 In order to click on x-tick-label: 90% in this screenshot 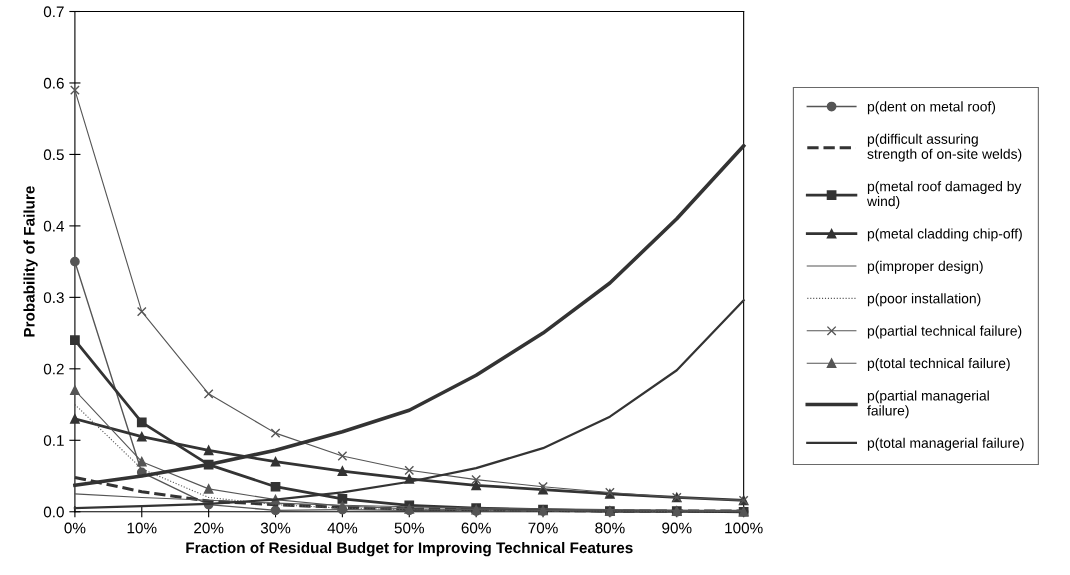, I will do `click(677, 528)`.